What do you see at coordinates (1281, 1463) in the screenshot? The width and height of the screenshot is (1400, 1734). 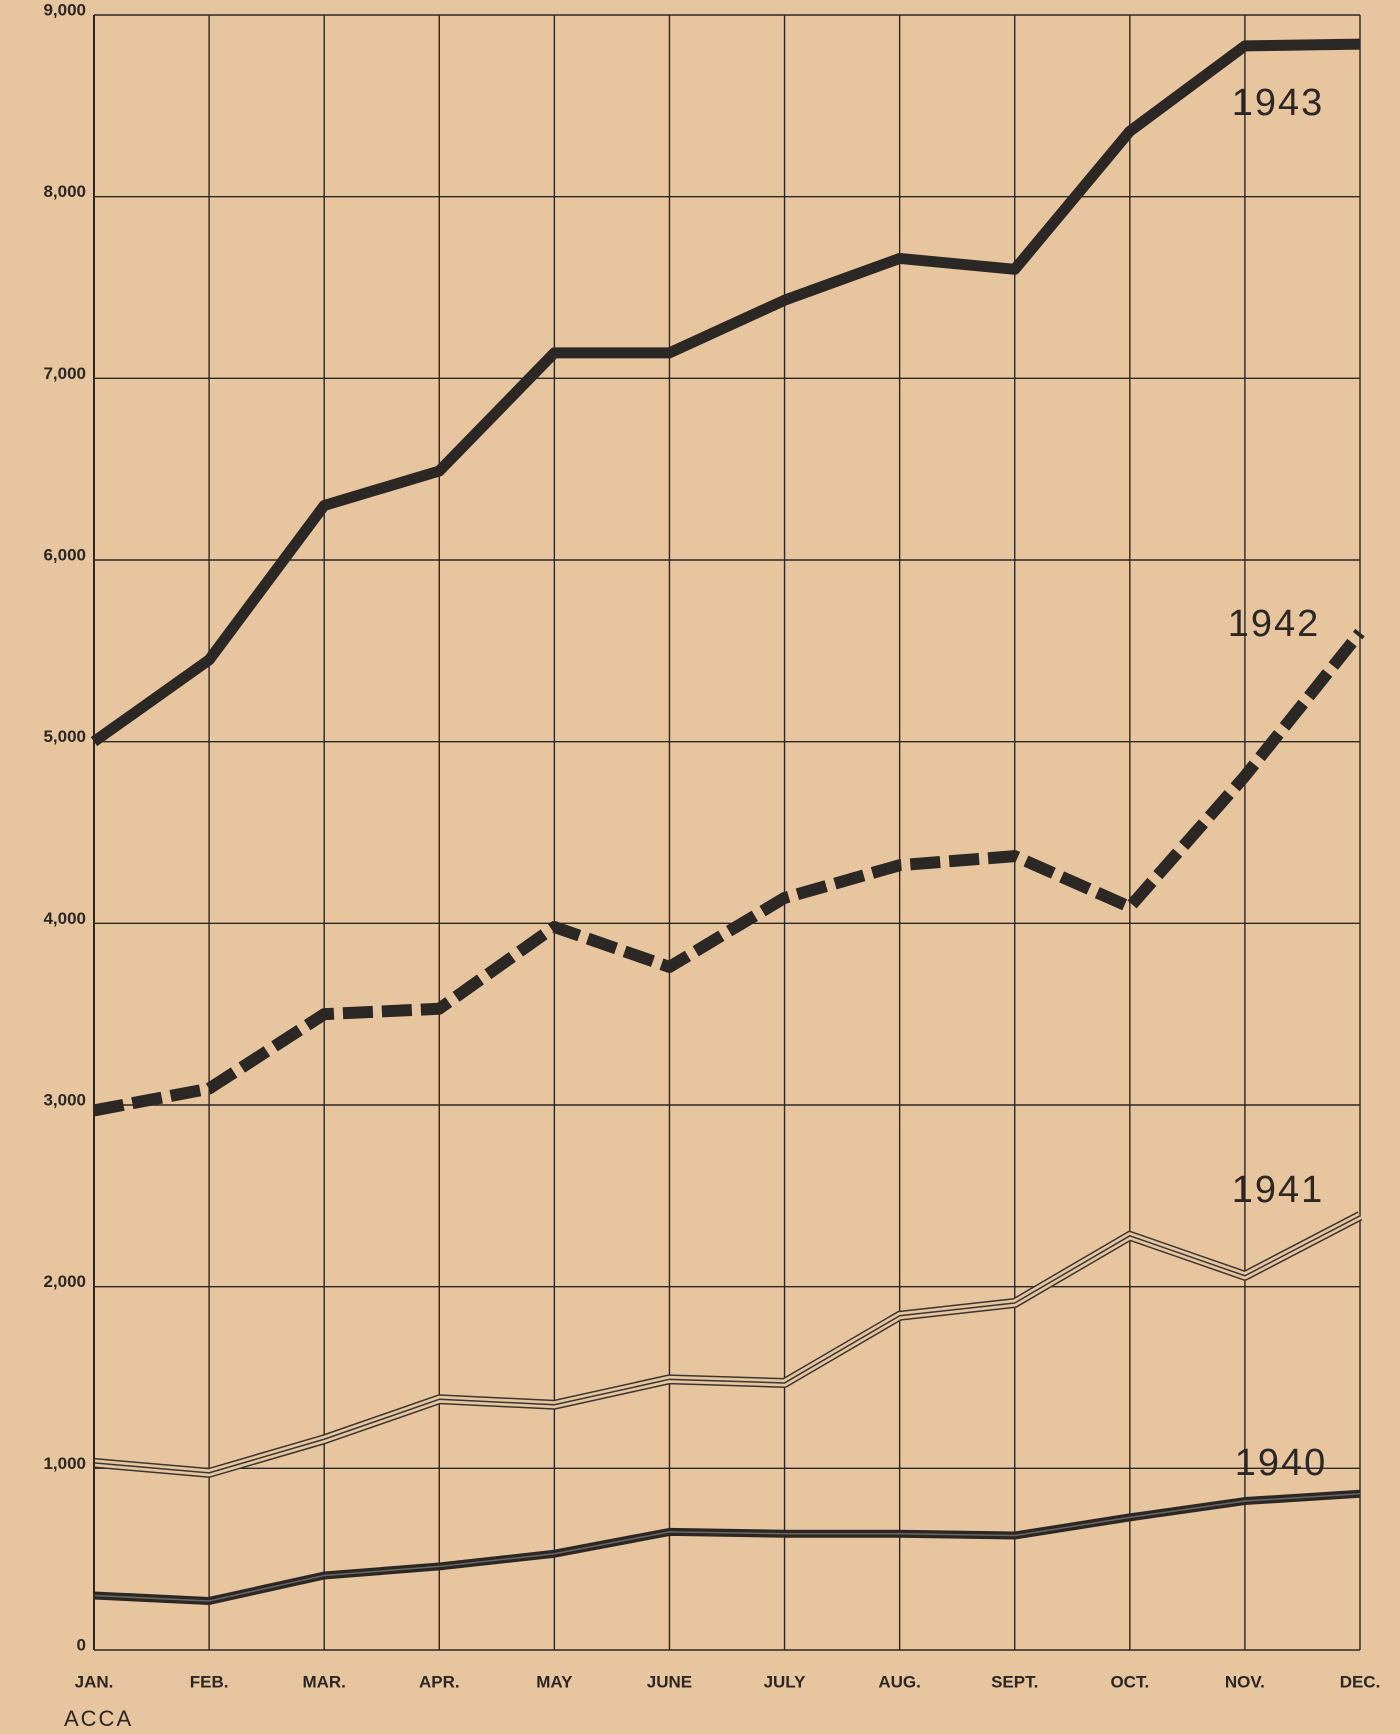 I see `series-label: 1940` at bounding box center [1281, 1463].